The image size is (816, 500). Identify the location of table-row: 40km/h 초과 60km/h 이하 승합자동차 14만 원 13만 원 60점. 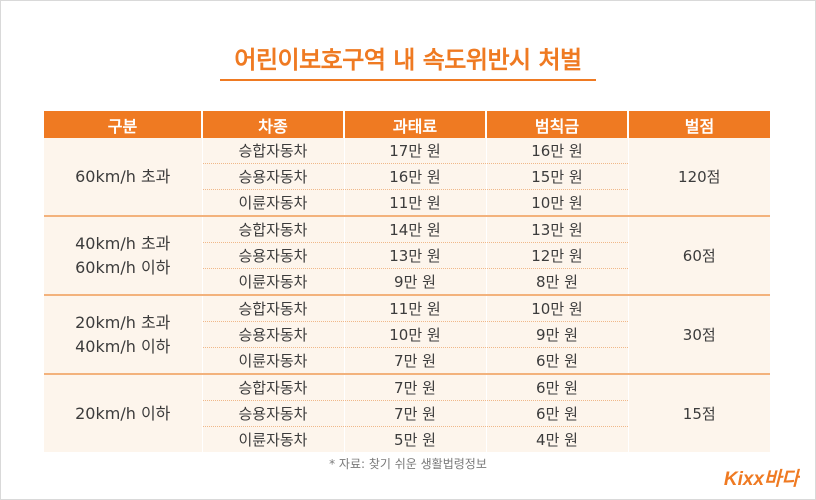
(407, 255).